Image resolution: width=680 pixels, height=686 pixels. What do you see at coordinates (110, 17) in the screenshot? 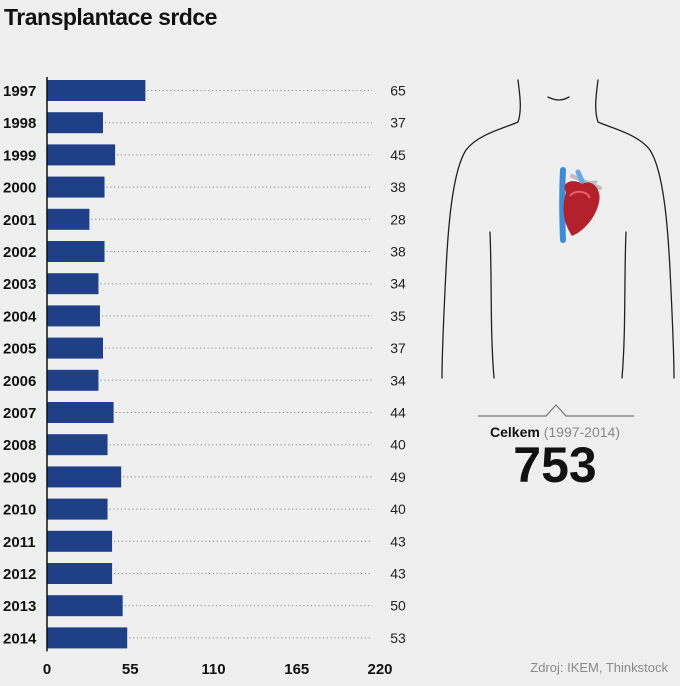
I see `chart-title: Transplantace srdce` at bounding box center [110, 17].